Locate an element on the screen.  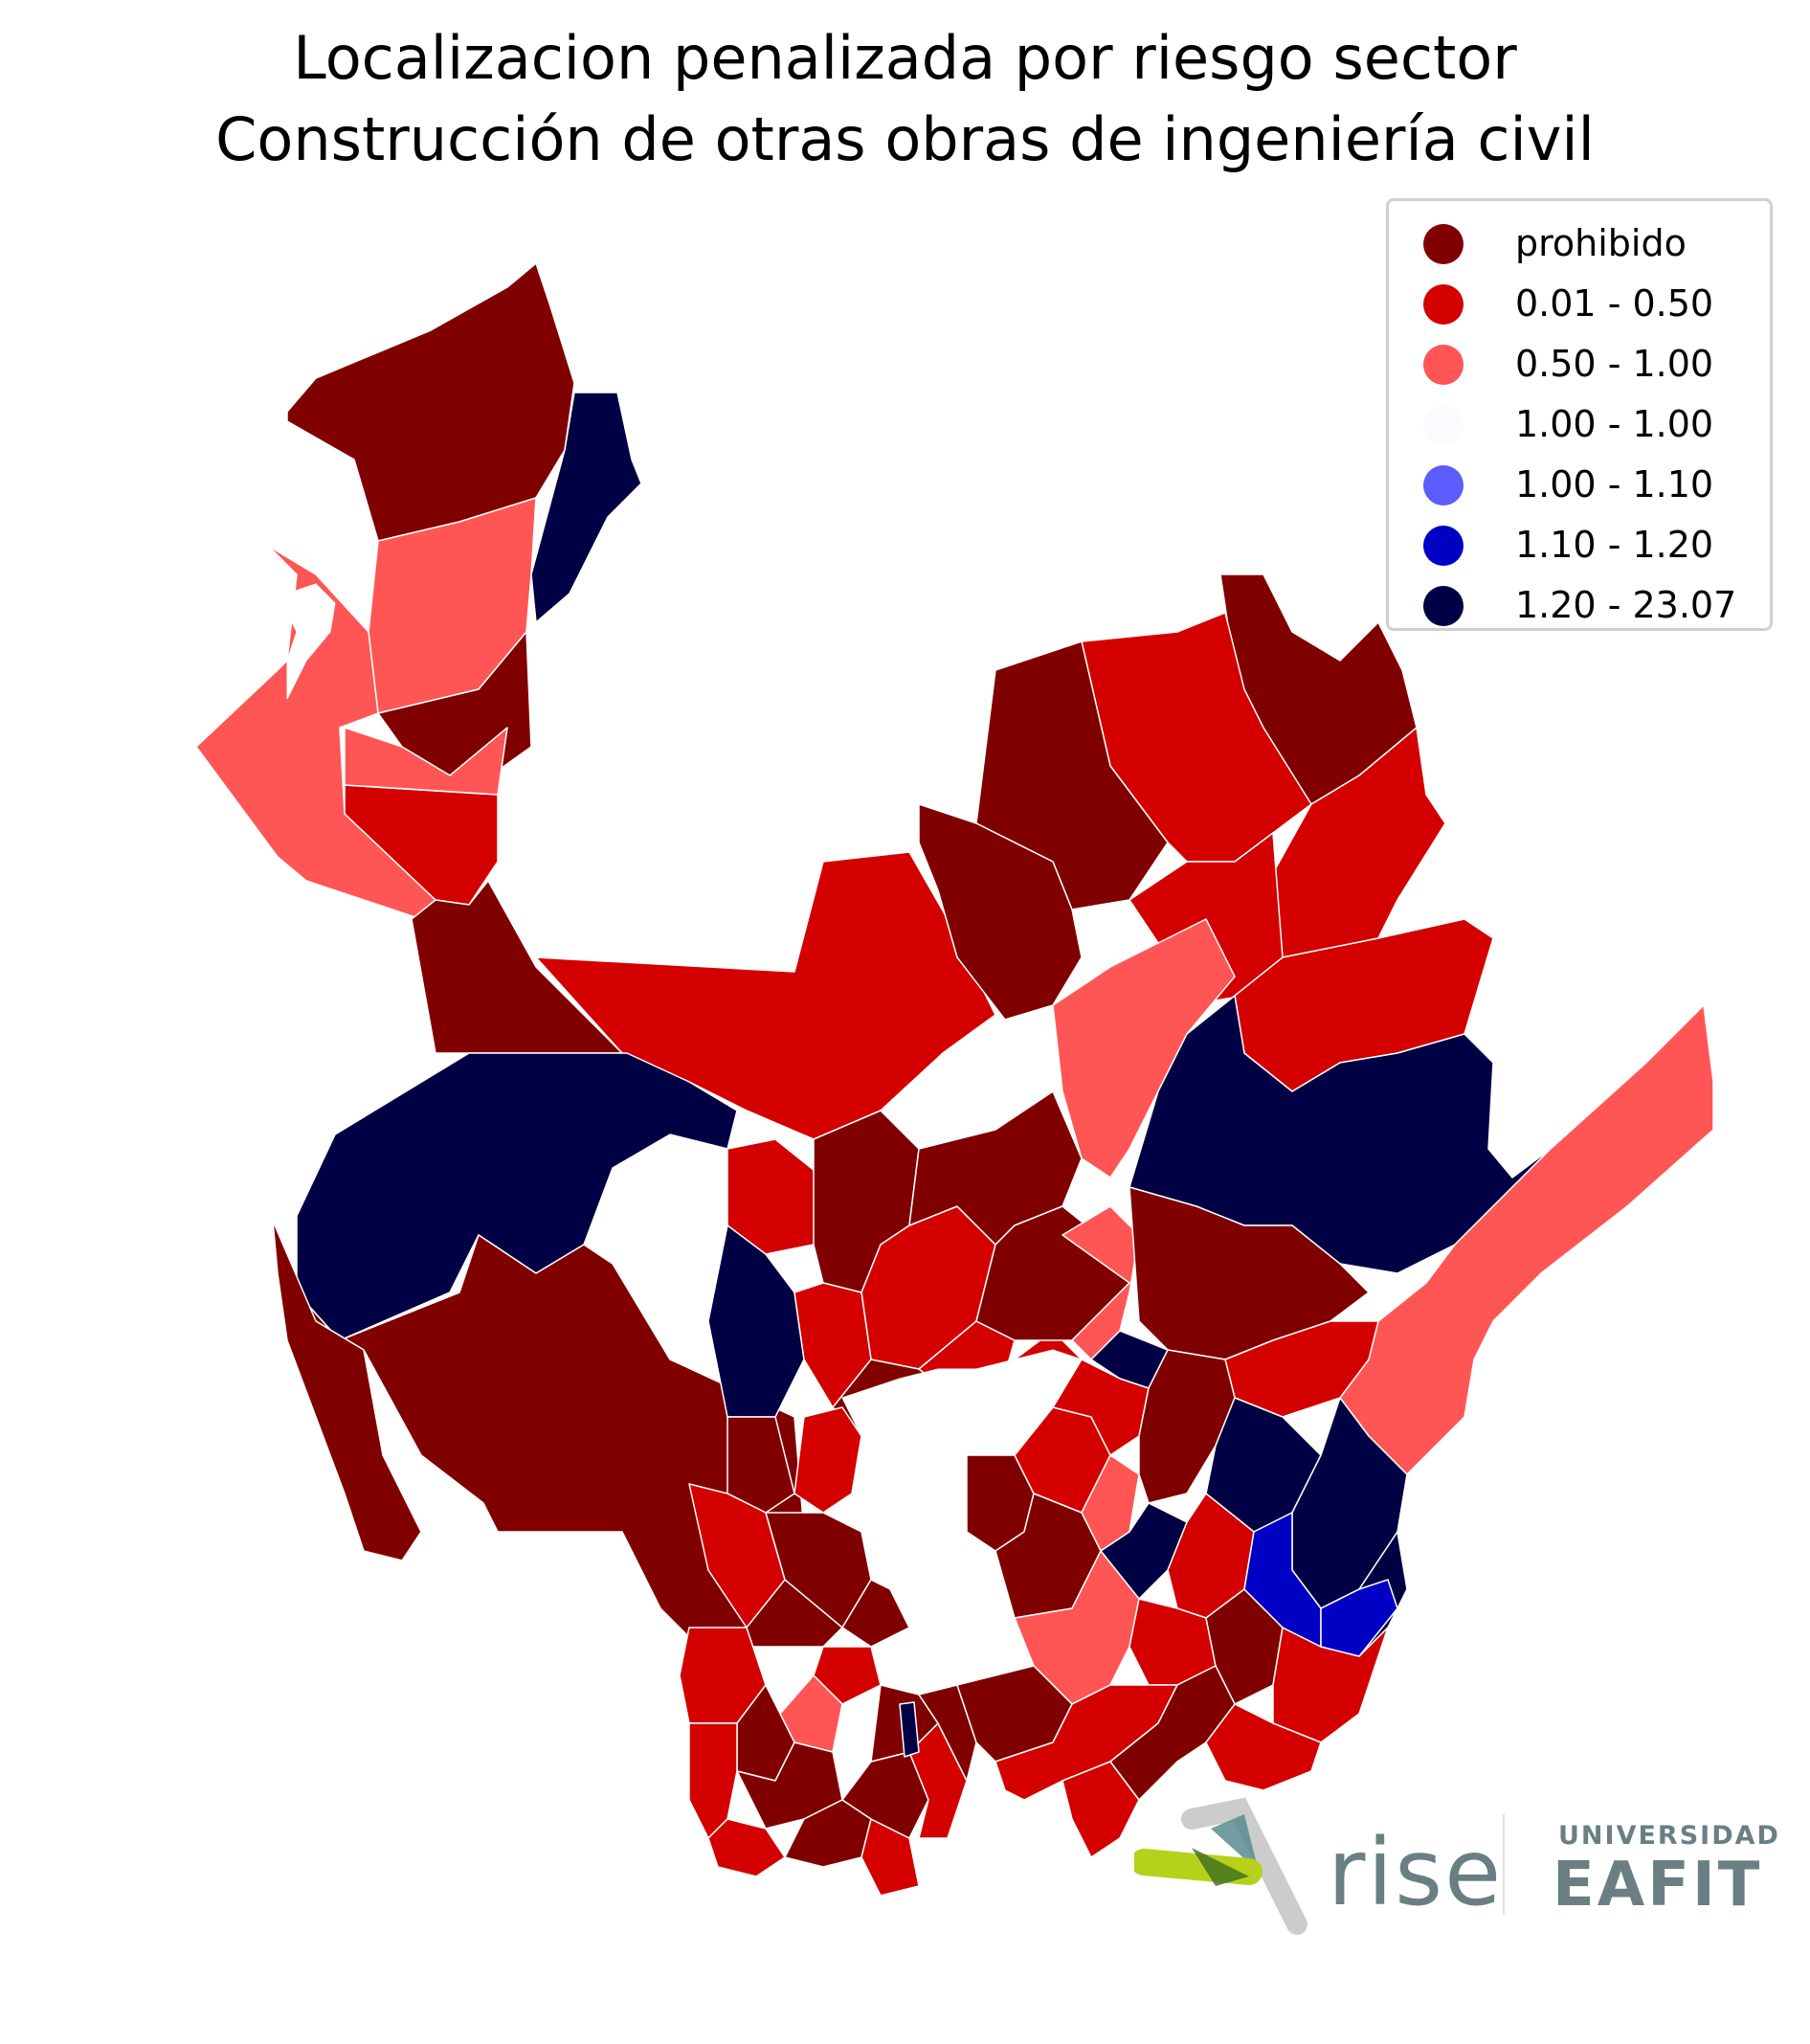
rise-logo-text: rise is located at coordinates (1416, 1872).